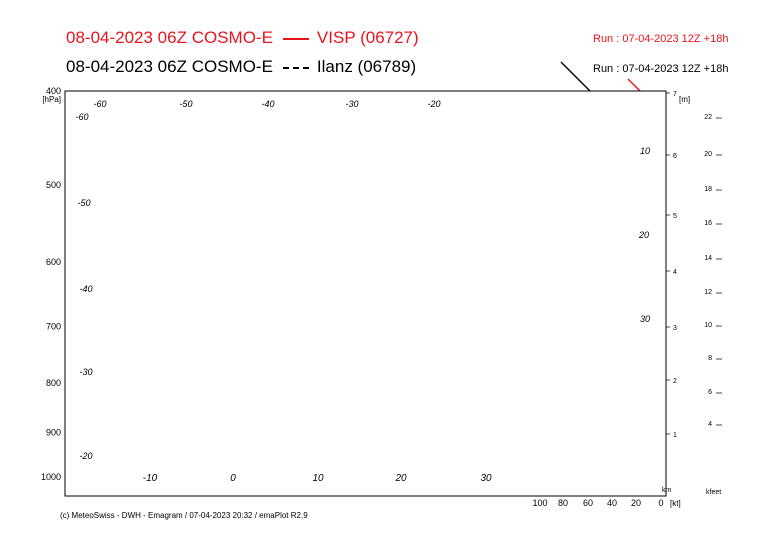 This screenshot has width=766, height=541. Describe the element at coordinates (575, 76) in the screenshot. I see `wind-barb-ilanz` at that location.